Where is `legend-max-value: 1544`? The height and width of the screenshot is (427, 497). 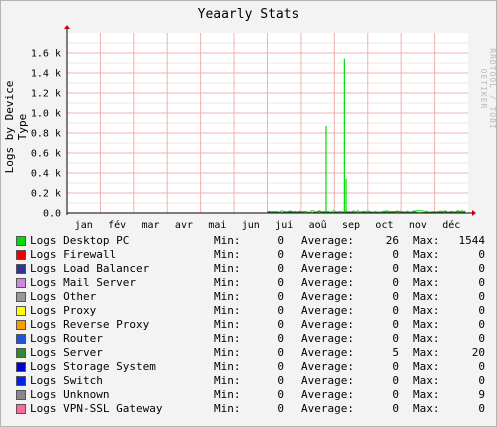 legend-max-value: 1544 is located at coordinates (472, 240).